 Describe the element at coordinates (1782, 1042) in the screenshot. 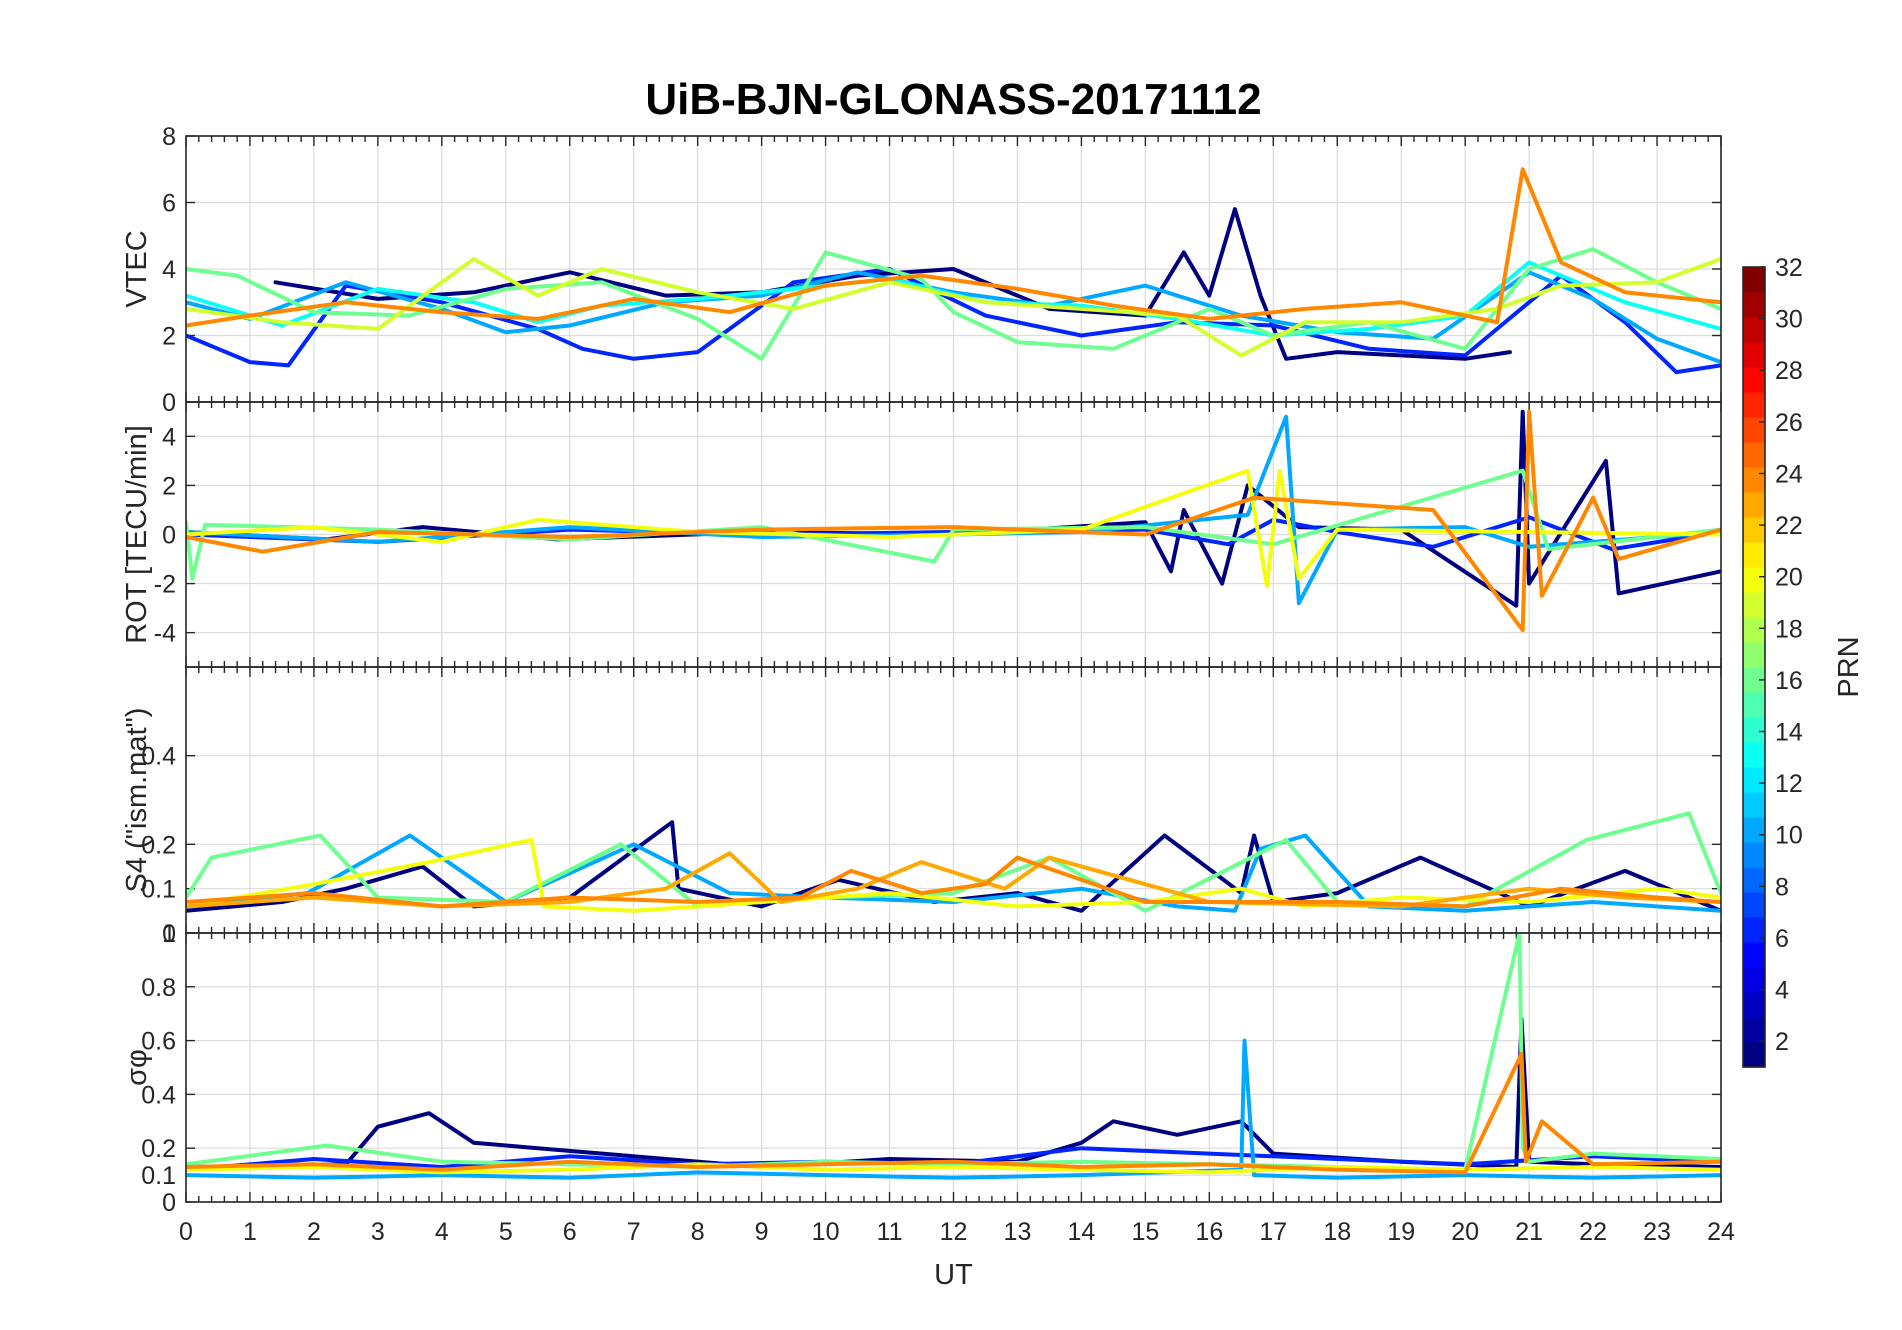

I see `colorbar-tick-label: 2` at that location.